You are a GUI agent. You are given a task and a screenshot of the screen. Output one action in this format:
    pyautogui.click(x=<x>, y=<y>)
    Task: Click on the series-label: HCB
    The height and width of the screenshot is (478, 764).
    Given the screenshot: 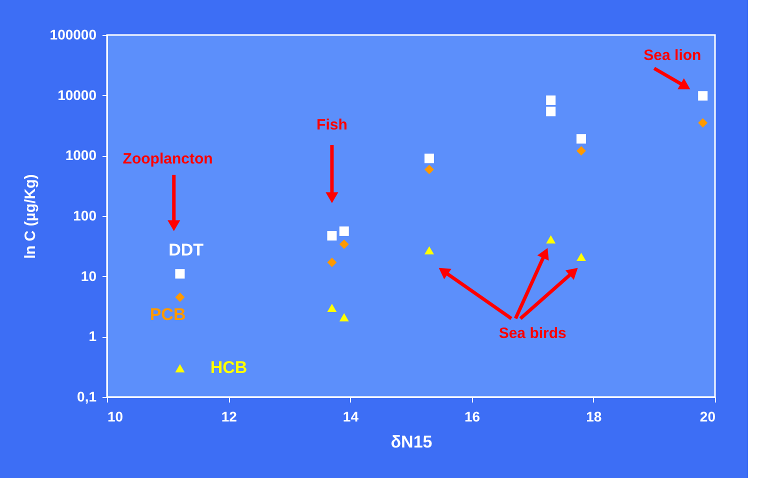 What is the action you would take?
    pyautogui.click(x=229, y=368)
    